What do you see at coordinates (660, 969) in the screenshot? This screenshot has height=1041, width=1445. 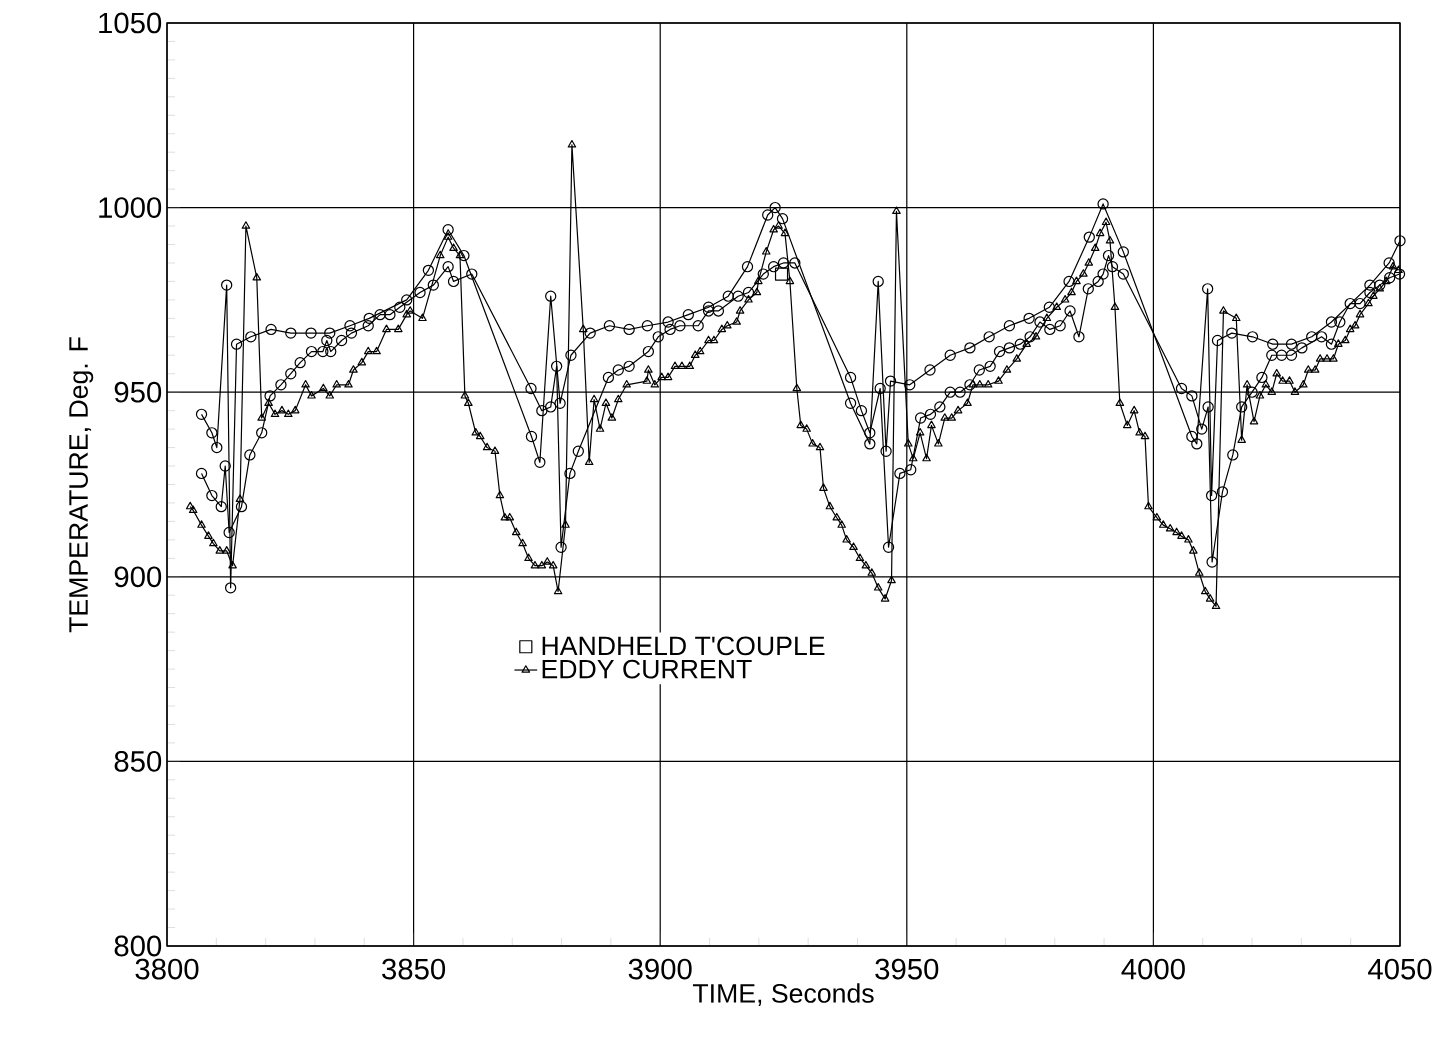 I see `x-tick-label: 3900` at bounding box center [660, 969].